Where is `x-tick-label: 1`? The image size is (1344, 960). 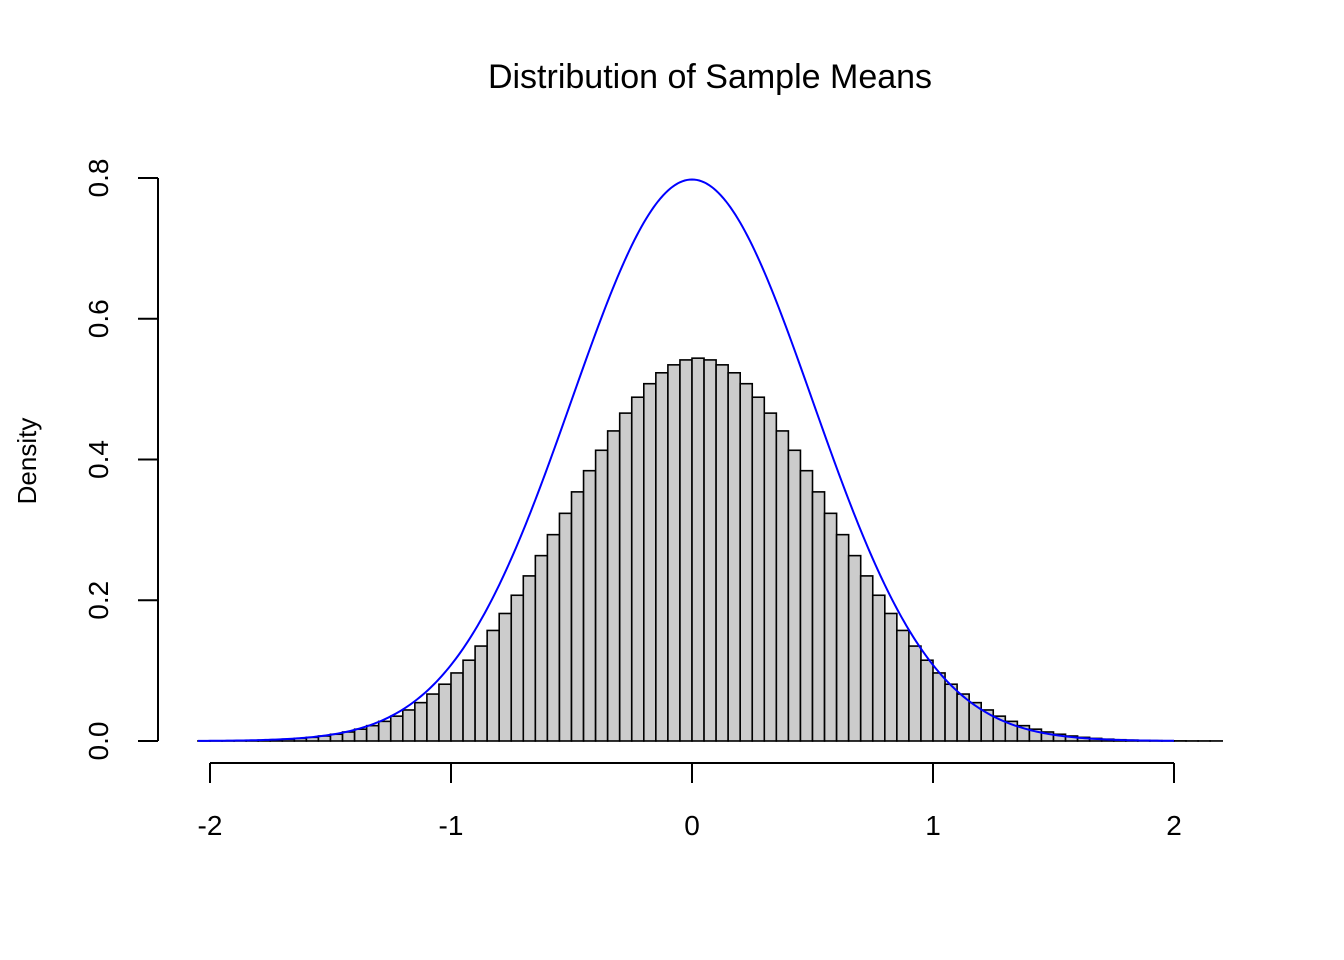
x-tick-label: 1 is located at coordinates (933, 825).